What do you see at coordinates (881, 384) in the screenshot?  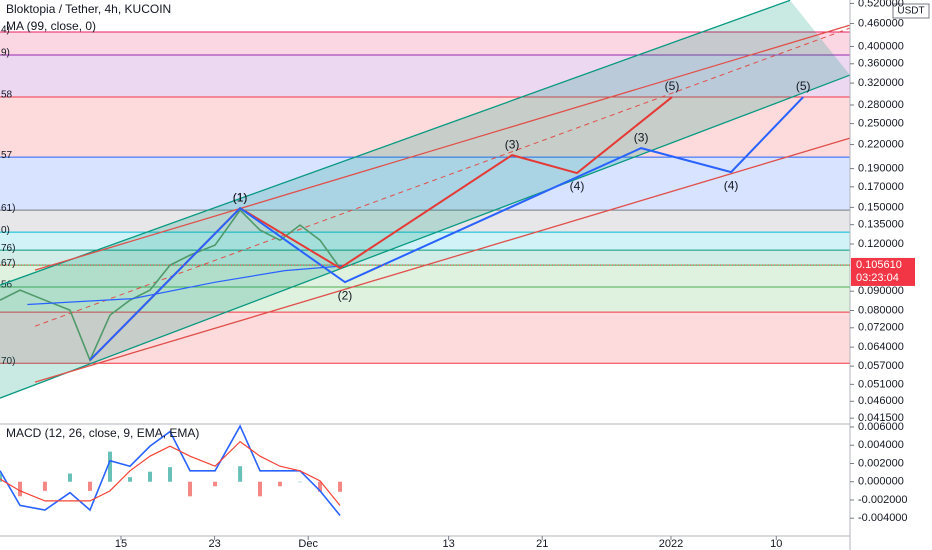 I see `y-tick-label: 0.051000` at bounding box center [881, 384].